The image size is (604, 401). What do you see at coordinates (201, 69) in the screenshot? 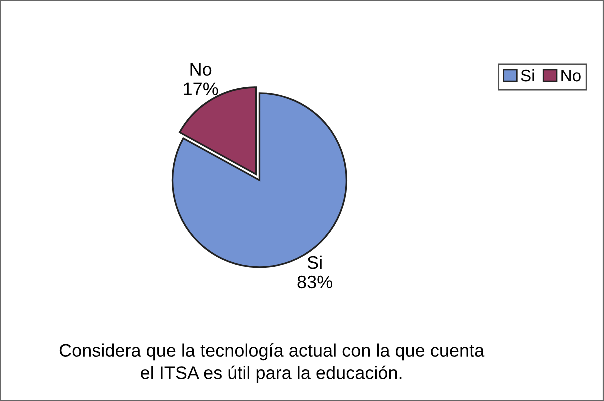
I see `slice-label: No` at bounding box center [201, 69].